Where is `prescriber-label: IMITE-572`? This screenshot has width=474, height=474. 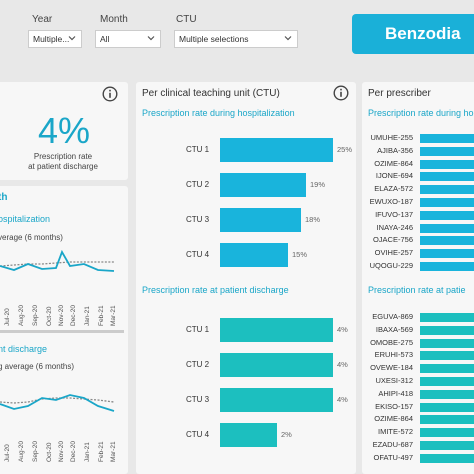
prescriber-label: IMITE-572 is located at coordinates (395, 432).